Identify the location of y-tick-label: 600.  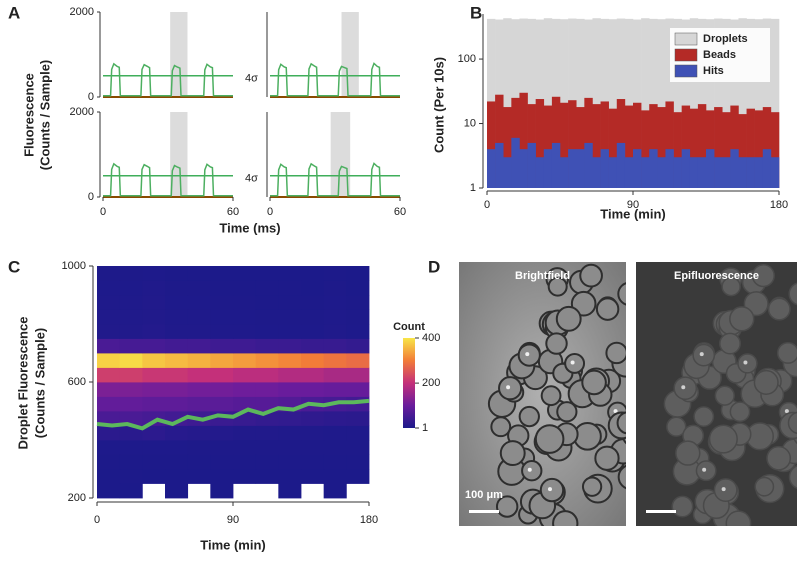
(77, 382).